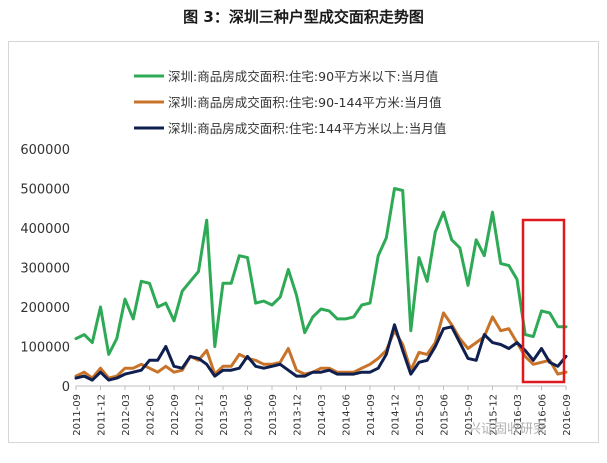 The height and width of the screenshot is (463, 607). Describe the element at coordinates (298, 415) in the screenshot. I see `x-tick-label: 2013-12` at that location.